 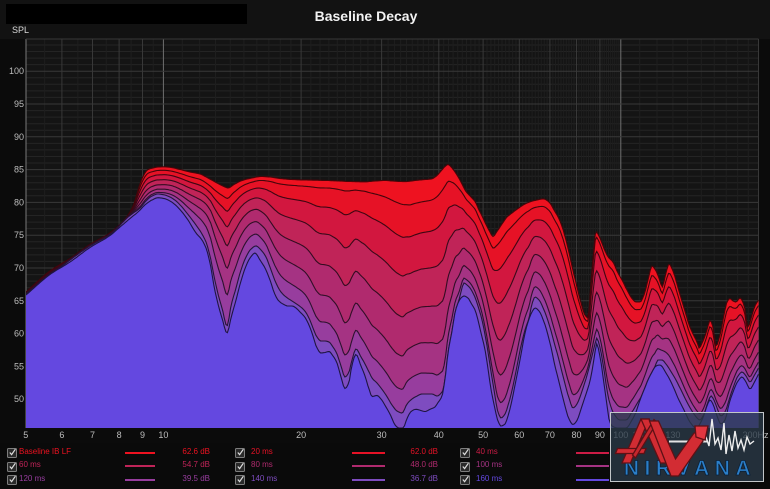 What do you see at coordinates (19, 170) in the screenshot?
I see `svg-text: 85` at bounding box center [19, 170].